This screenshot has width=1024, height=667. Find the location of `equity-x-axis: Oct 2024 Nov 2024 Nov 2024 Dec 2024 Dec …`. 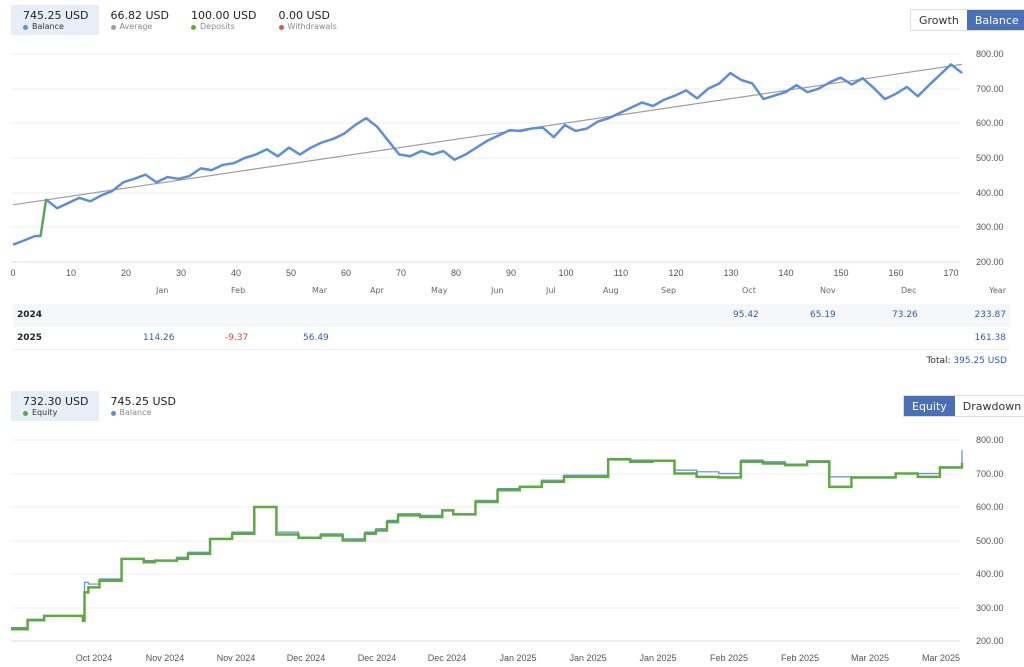

equity-x-axis: Oct 2024 Nov 2024 Nov 2024 Dec 2024 Dec … is located at coordinates (518, 658).